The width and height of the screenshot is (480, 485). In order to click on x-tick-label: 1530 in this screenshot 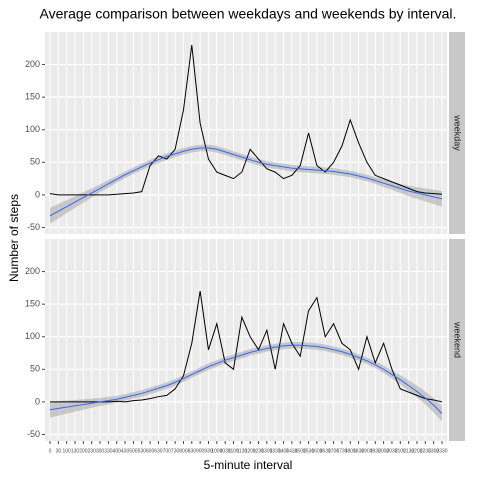, I will do `click(308, 451)`.